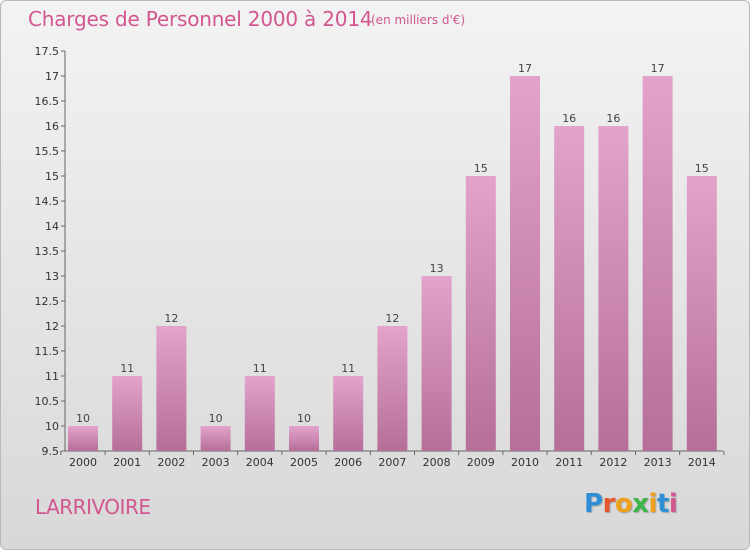 The image size is (750, 550). Describe the element at coordinates (52, 376) in the screenshot. I see `y-tick-label: 11` at that location.